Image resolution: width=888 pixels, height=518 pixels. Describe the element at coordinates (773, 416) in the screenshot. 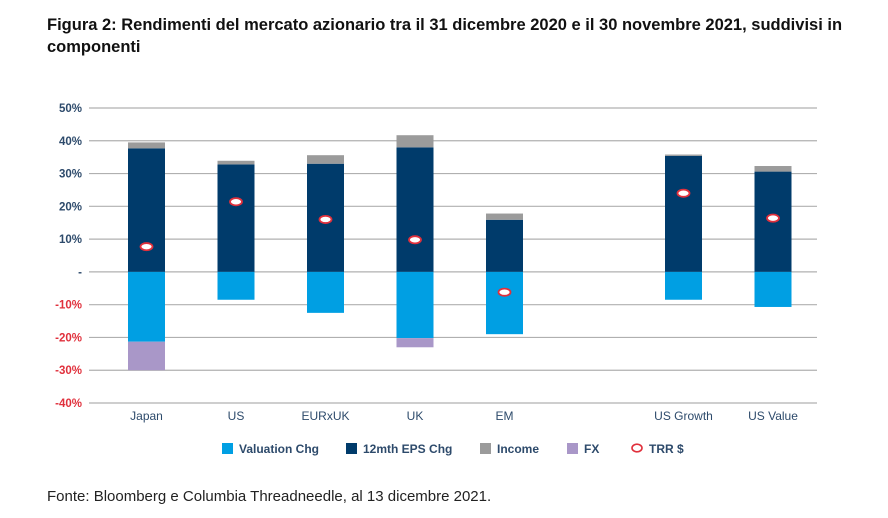

I see `x-category-label: US Value` at that location.